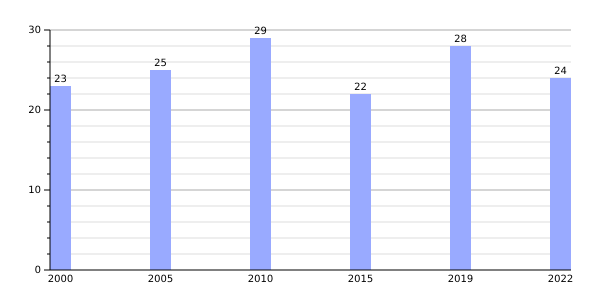 This screenshot has height=300, width=600. Describe the element at coordinates (61, 279) in the screenshot. I see `x-tick-label: 2000` at that location.